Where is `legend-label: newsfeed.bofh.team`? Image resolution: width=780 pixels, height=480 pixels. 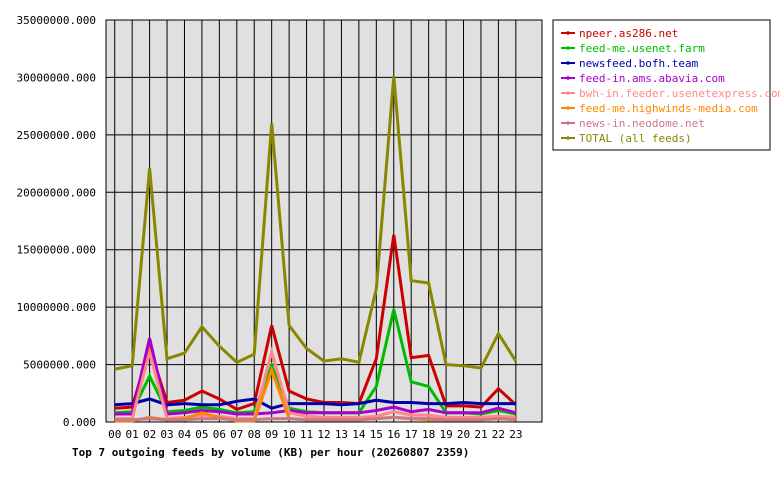
legend-label: newsfeed.bofh.team is located at coordinates (639, 63).